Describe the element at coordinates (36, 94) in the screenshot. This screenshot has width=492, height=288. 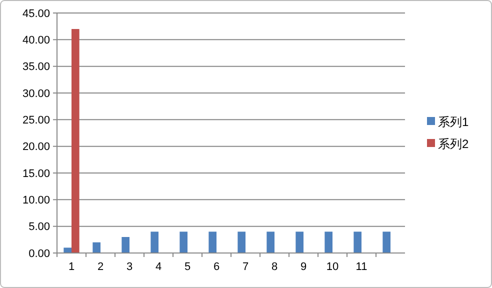
I see `y-tick-label: 30.00` at that location.